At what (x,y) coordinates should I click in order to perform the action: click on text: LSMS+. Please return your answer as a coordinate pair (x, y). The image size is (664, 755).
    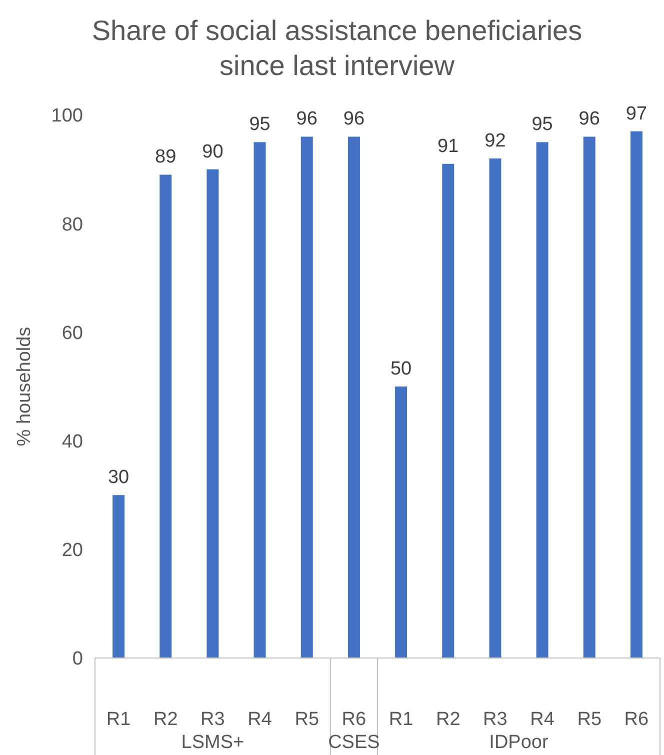
    Looking at the image, I should click on (212, 742).